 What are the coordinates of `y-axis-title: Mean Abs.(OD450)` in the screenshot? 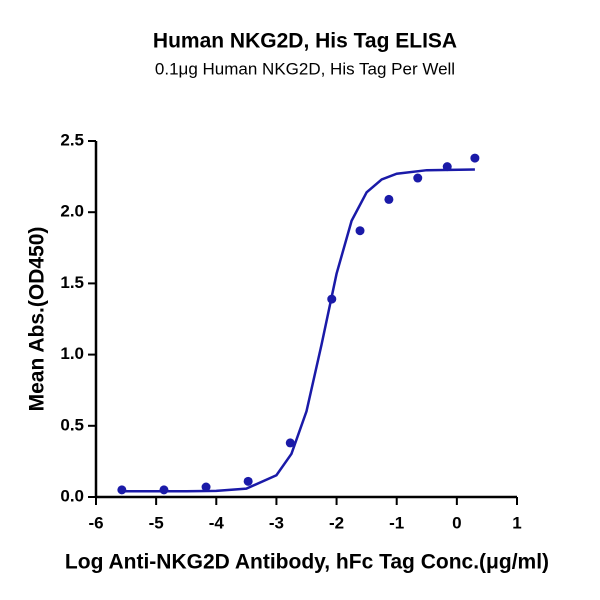 It's located at (37, 319).